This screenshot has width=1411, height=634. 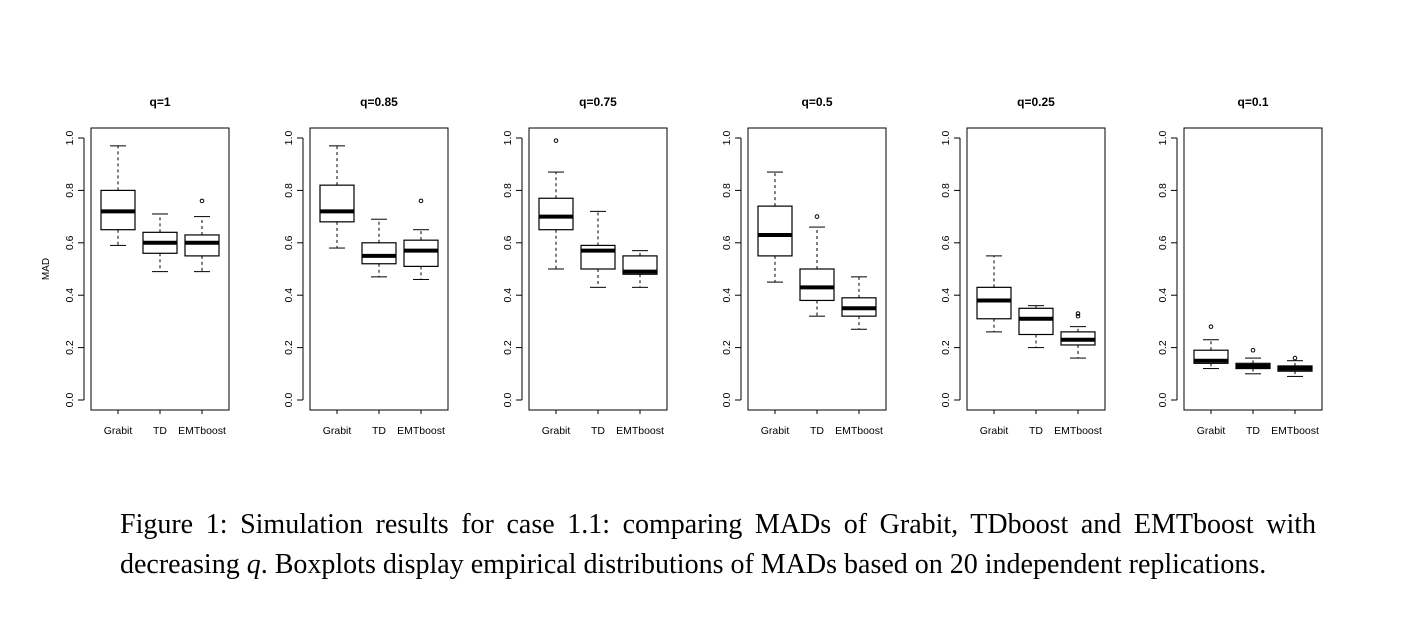 I want to click on panel-title: q=0.75, so click(x=598, y=102).